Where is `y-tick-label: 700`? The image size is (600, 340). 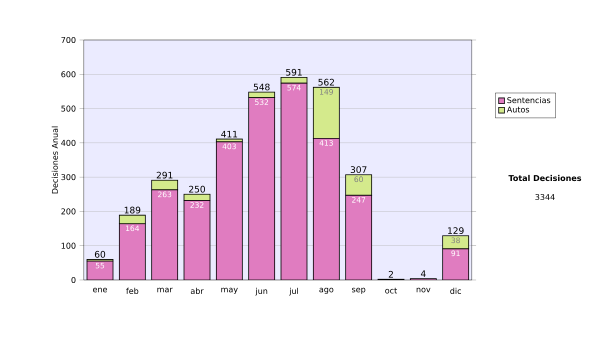
y-tick-label: 700 is located at coordinates (68, 40).